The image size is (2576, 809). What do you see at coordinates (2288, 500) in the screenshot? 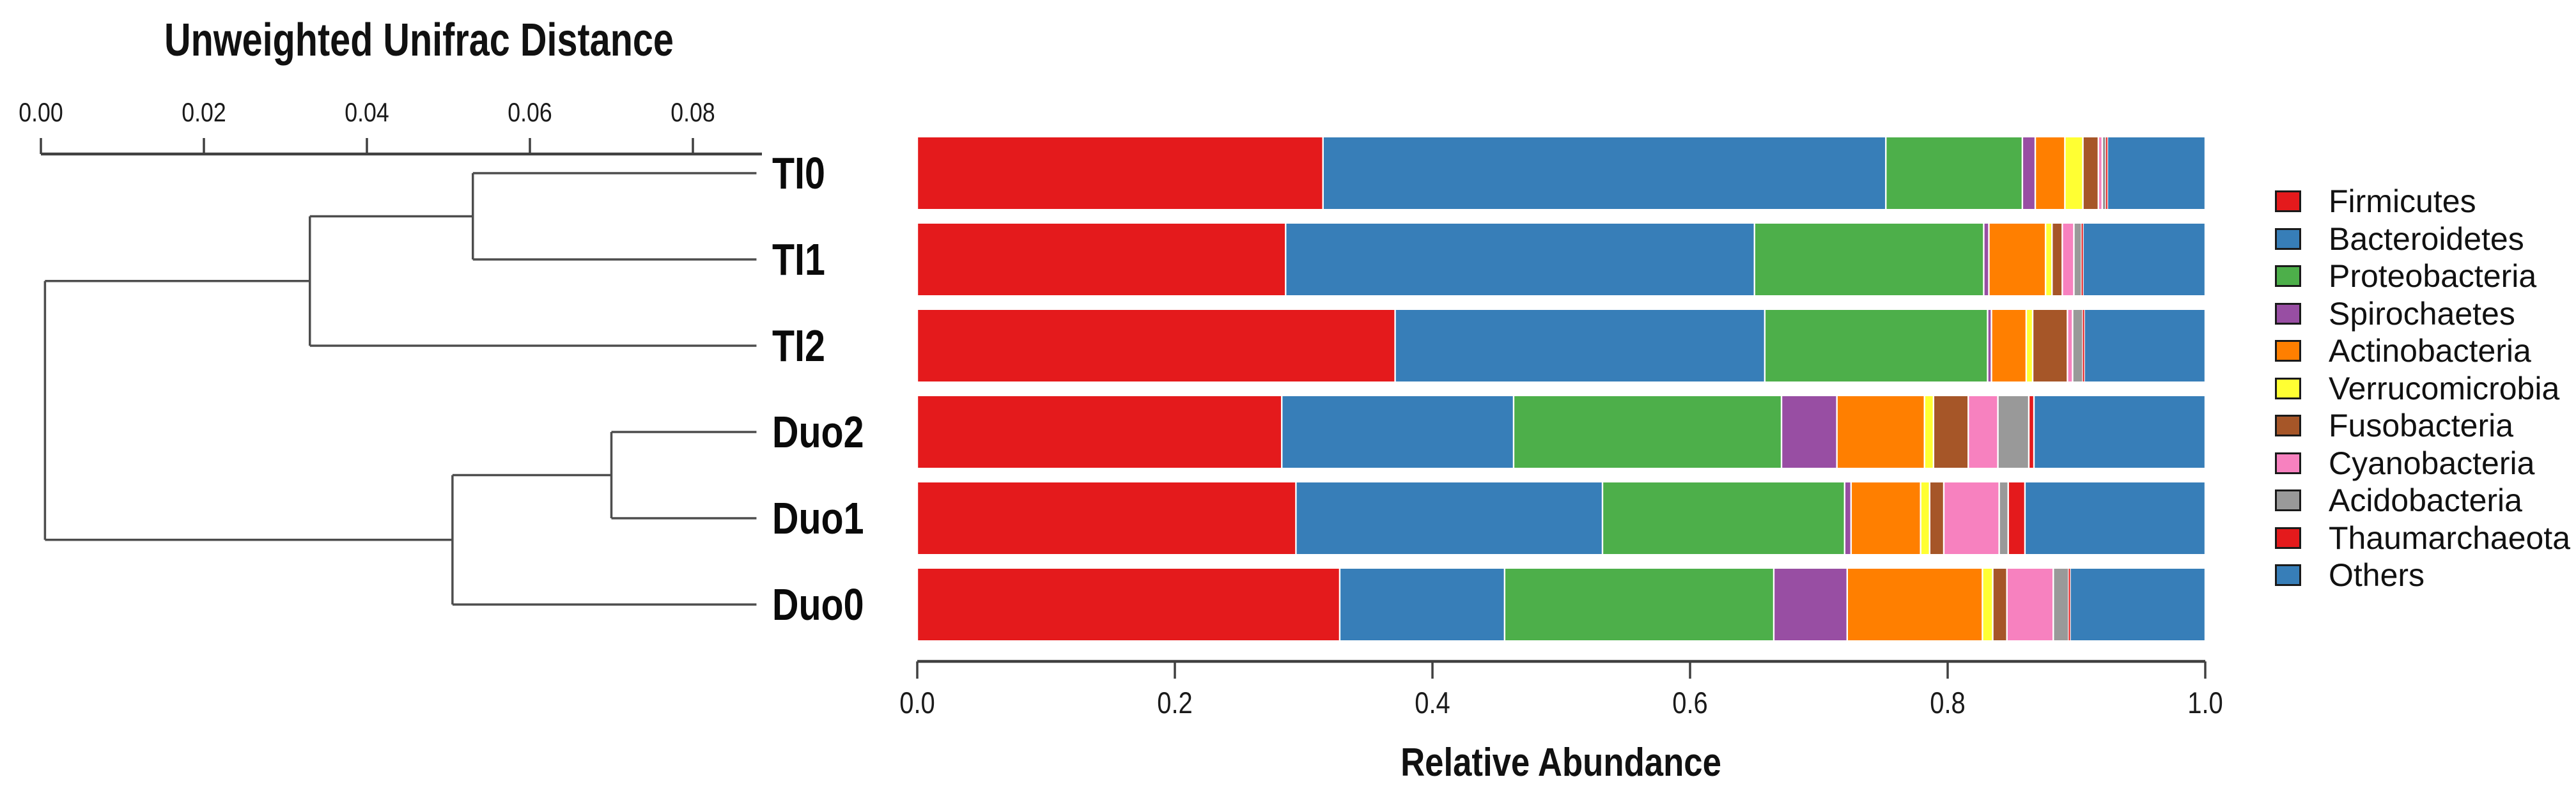
I see `legend-swatch-acidobacteria` at bounding box center [2288, 500].